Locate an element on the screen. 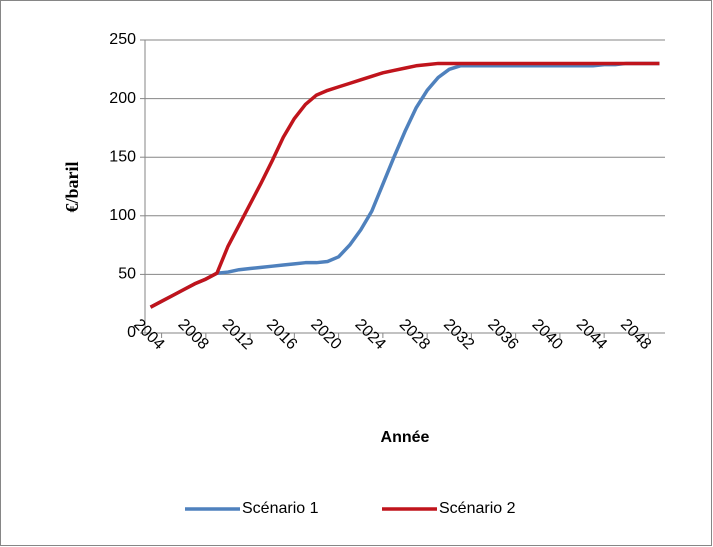  y-tick-label: 200 is located at coordinates (122, 98).